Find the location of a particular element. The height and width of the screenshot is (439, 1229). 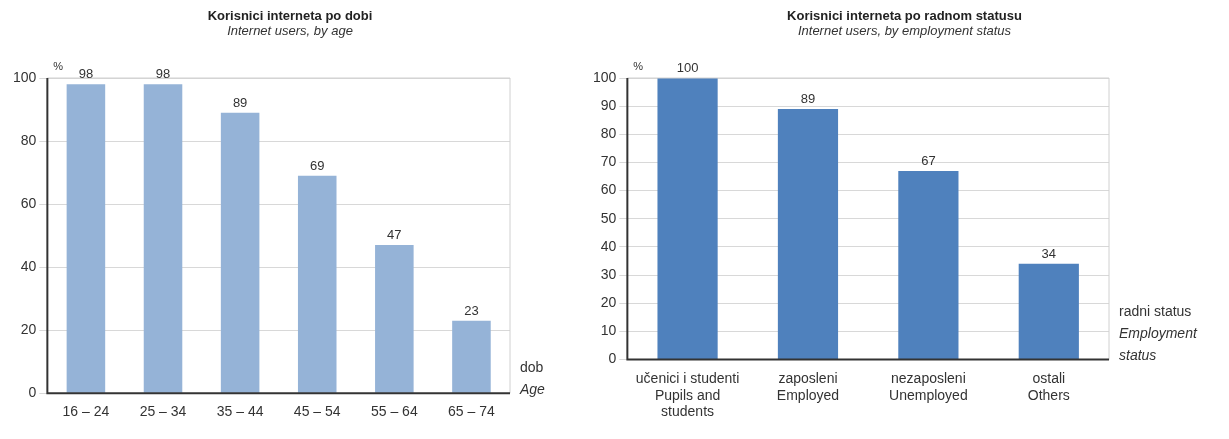

x-tick-label: 55 – 64 is located at coordinates (394, 411).